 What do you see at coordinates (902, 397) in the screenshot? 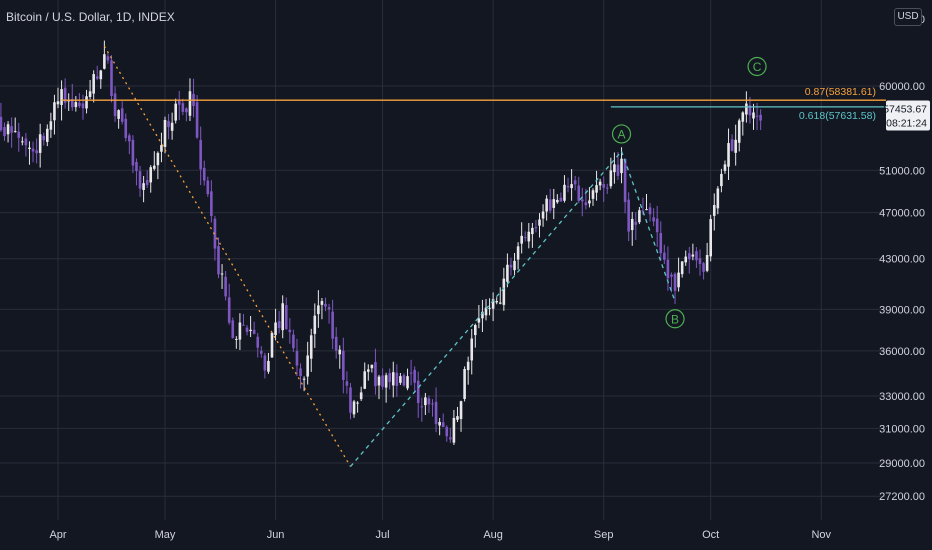
I see `y-tick-label: 33000.00` at bounding box center [902, 397].